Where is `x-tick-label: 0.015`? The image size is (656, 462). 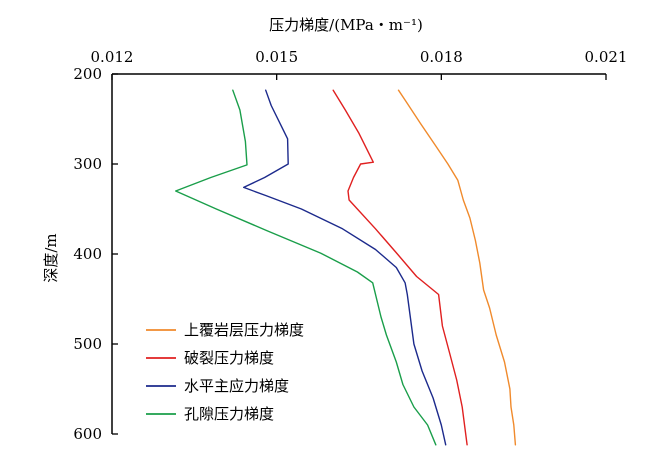 x-tick-label: 0.015 is located at coordinates (276, 57).